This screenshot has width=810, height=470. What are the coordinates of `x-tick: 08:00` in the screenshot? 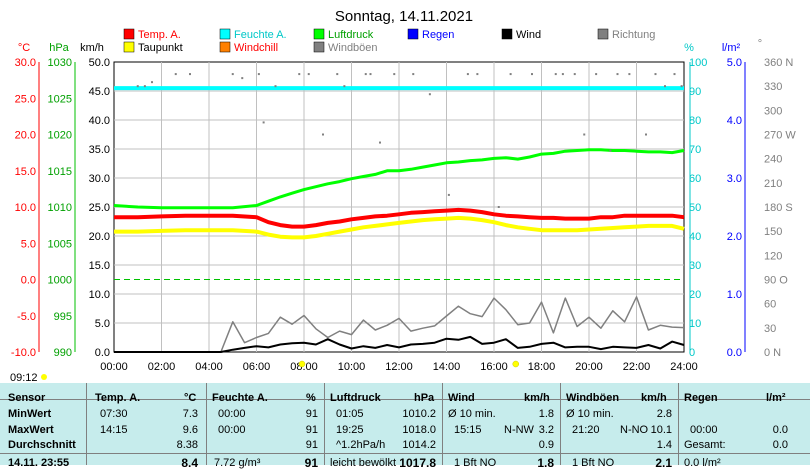 It's located at (304, 367).